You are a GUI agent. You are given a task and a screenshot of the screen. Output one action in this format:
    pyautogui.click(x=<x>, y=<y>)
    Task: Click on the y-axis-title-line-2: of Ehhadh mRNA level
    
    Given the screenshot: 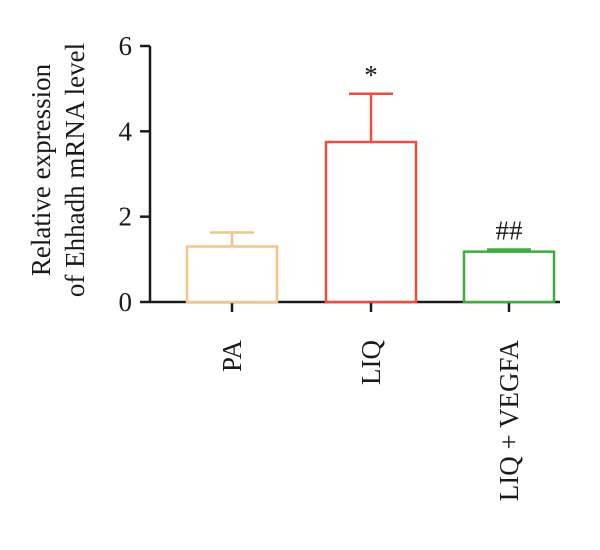 What is the action you would take?
    pyautogui.click(x=75, y=170)
    